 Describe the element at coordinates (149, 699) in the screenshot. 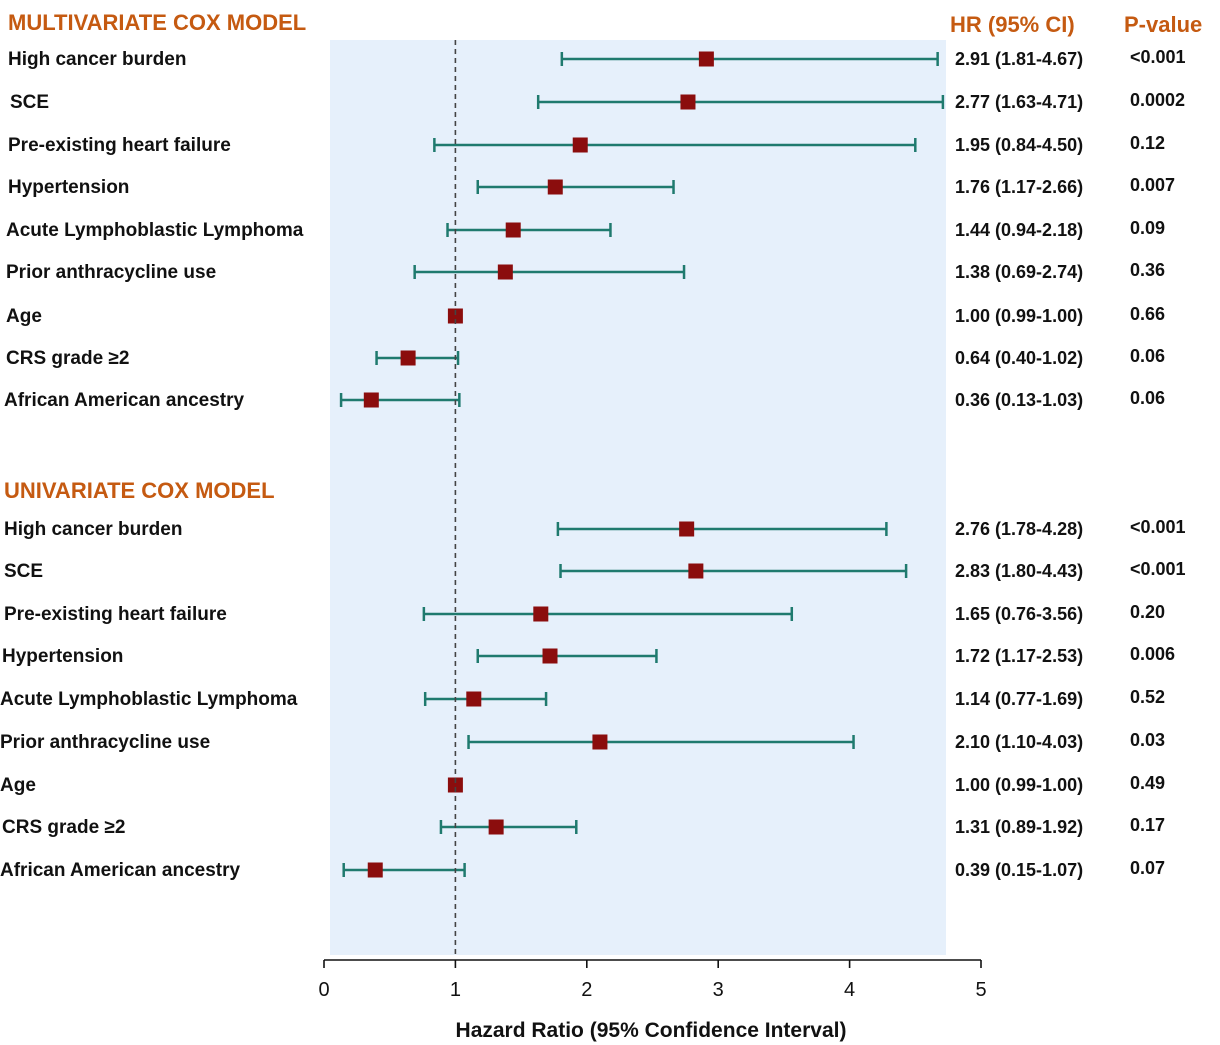

I see `univariate-row-5-label: Acute Lymphoblastic Lymphoma` at that location.